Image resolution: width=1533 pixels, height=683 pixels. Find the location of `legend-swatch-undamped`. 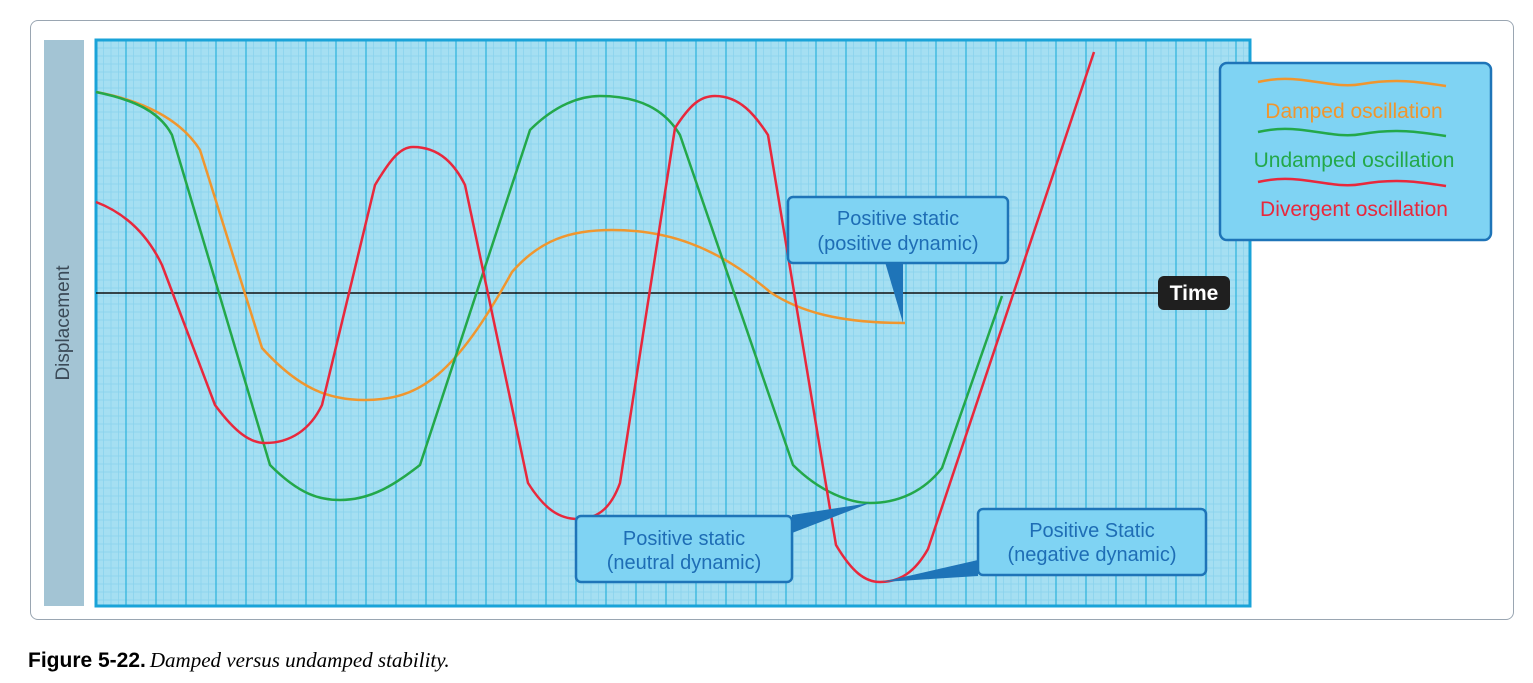

legend-swatch-undamped is located at coordinates (1352, 132).